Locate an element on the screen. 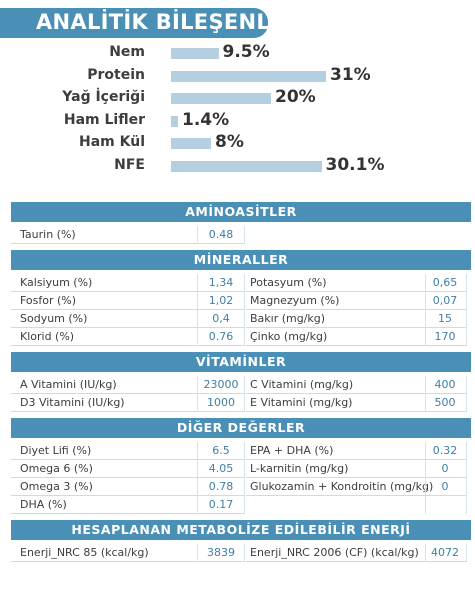 The image size is (475, 592). bar-row: NFE 30.1% is located at coordinates (237, 166).